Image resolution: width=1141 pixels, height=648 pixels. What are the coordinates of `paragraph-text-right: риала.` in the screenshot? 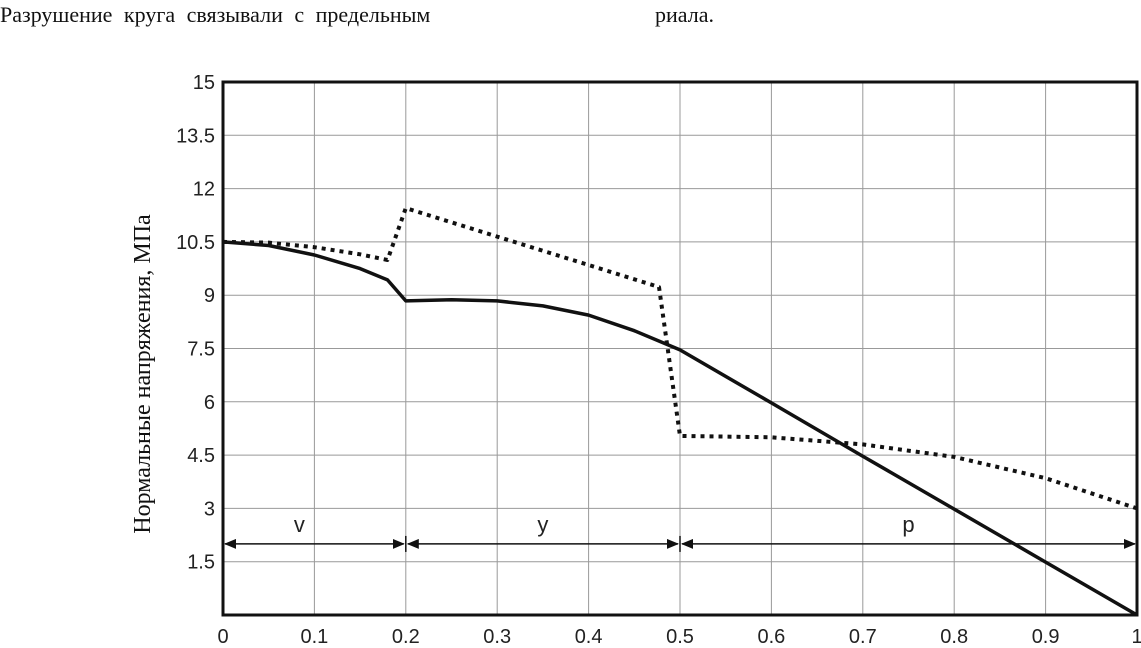 It's located at (684, 14).